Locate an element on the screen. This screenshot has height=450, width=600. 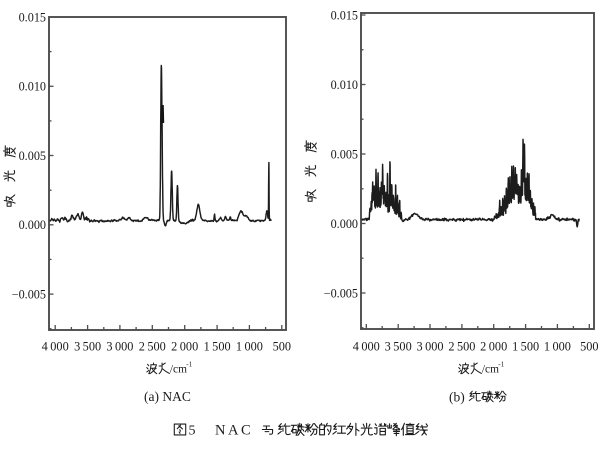
svg-text: 5 is located at coordinates (192, 431).